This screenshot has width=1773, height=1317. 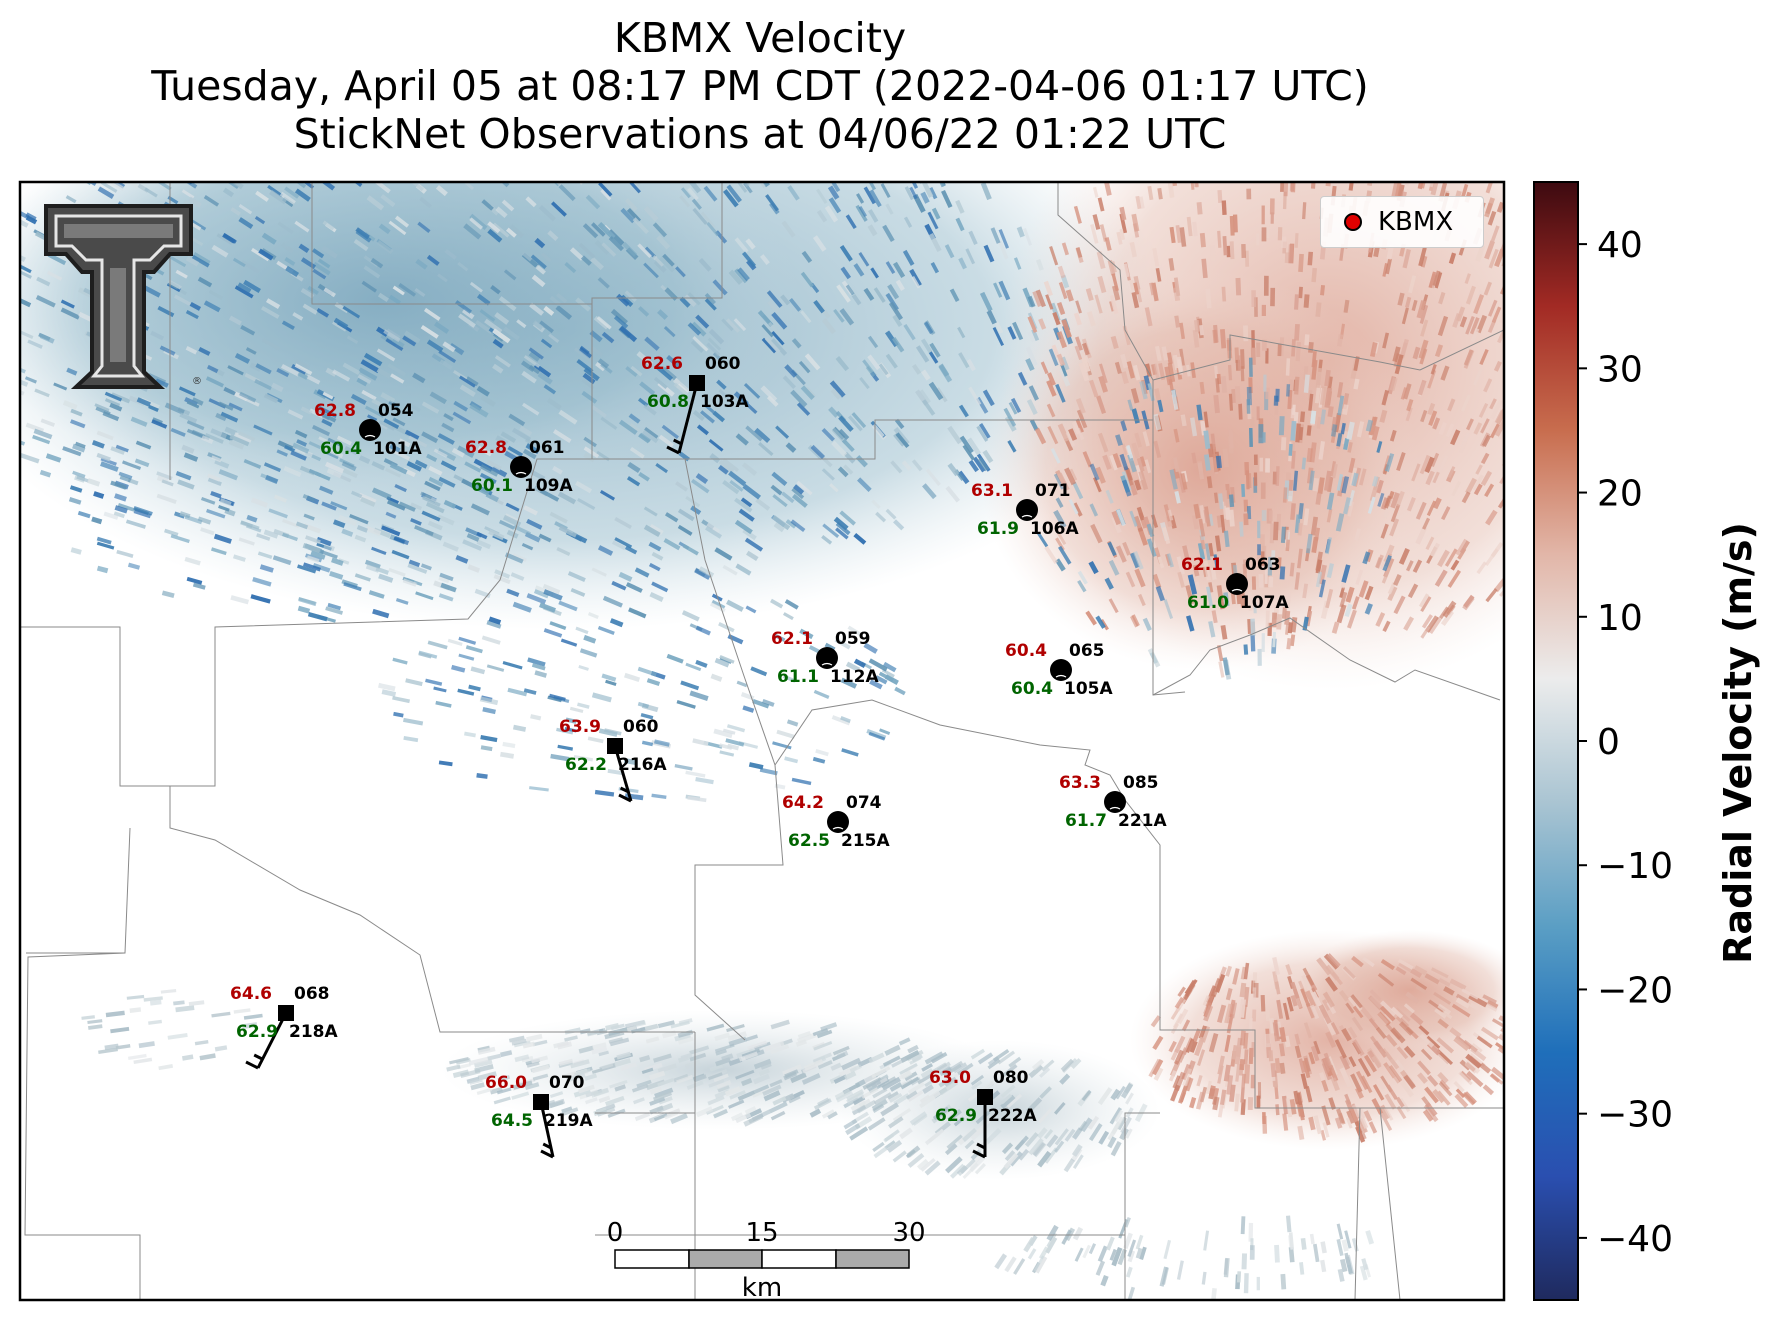 What do you see at coordinates (1738, 743) in the screenshot?
I see `colorbar-label: Radial Velocity (m/s)` at bounding box center [1738, 743].